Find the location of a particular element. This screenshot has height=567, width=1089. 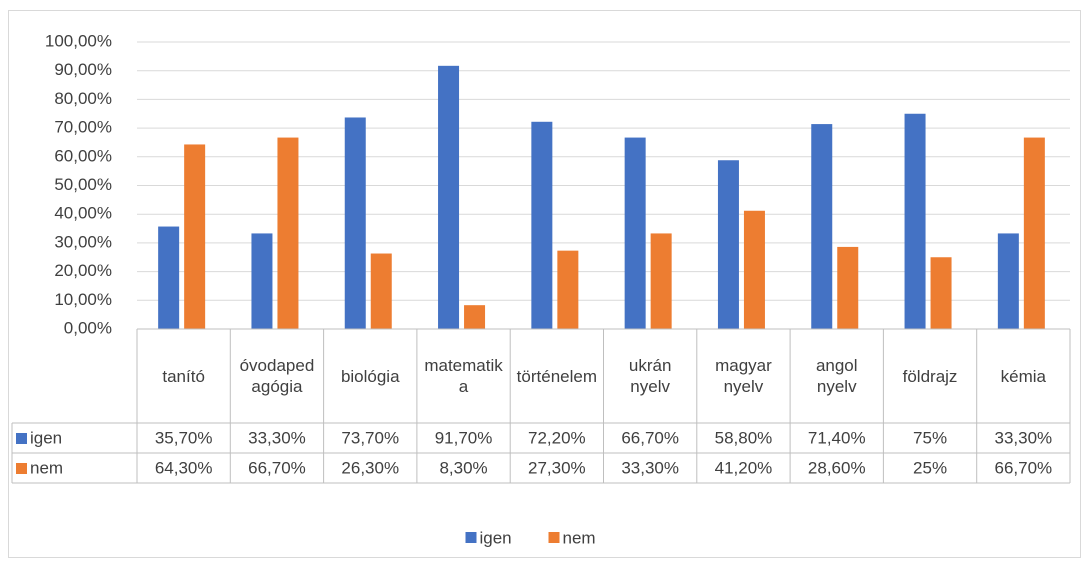

category-cell: matematika is located at coordinates (463, 376).